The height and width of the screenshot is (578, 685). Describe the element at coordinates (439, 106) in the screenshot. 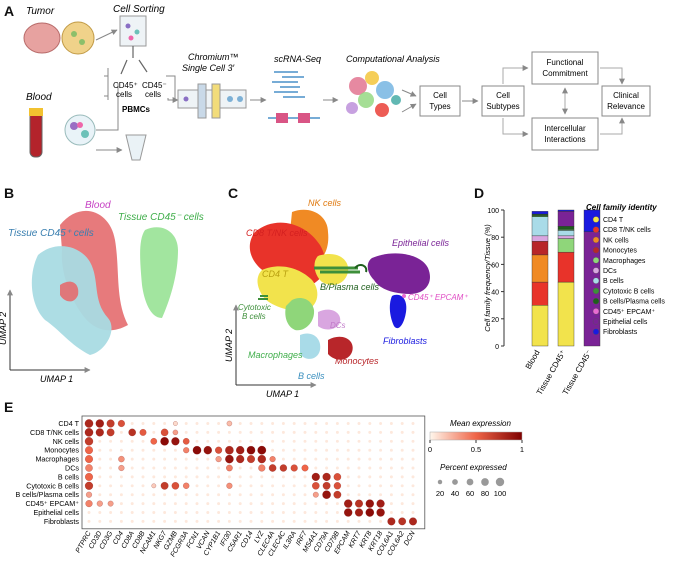

I see `cell-types-label-2: Types` at that location.